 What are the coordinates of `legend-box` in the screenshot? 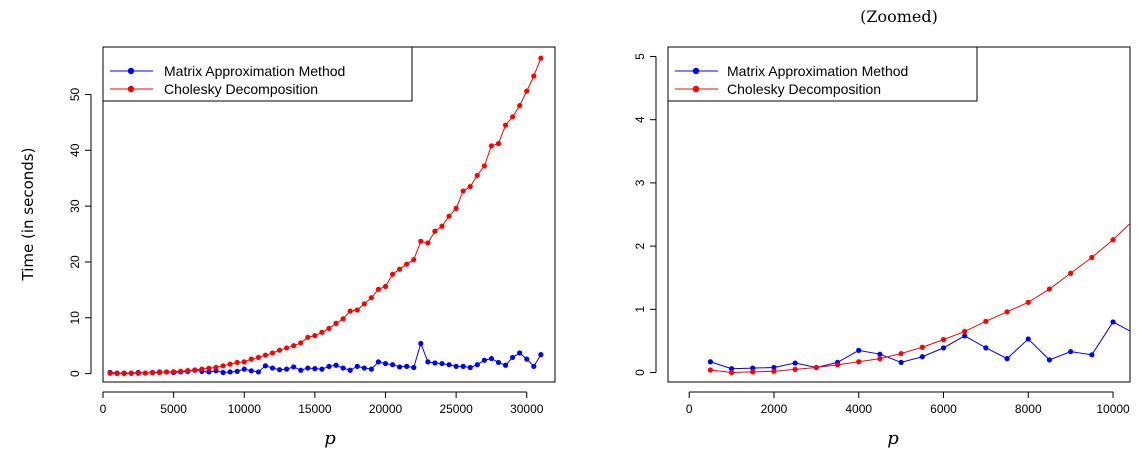 It's located at (257, 74).